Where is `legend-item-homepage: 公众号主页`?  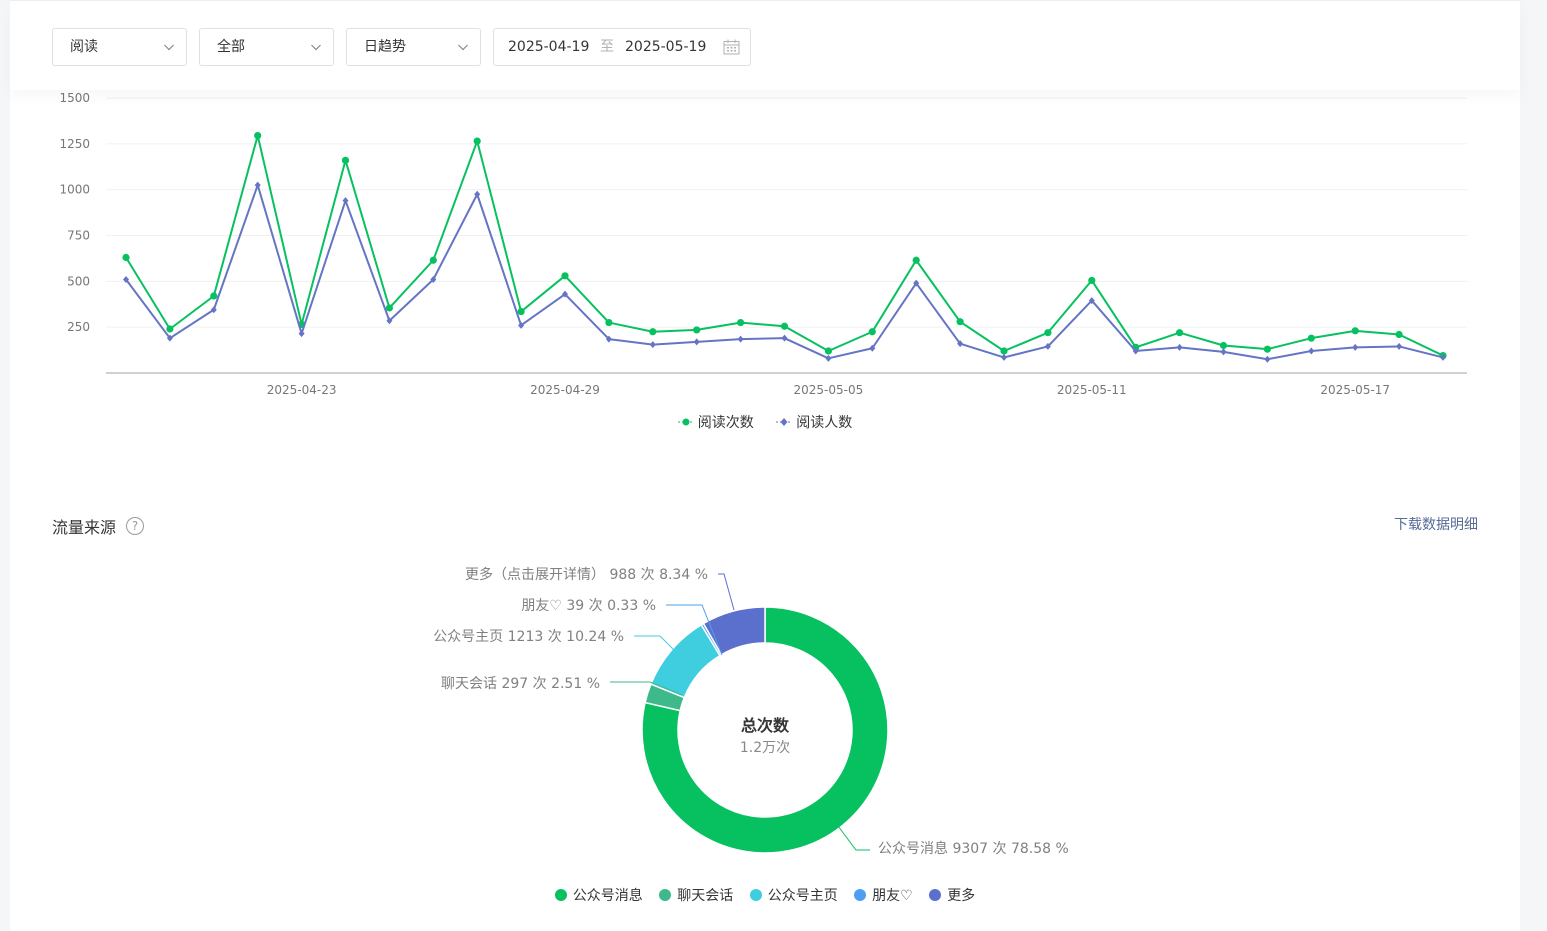 legend-item-homepage: 公众号主页 is located at coordinates (793, 895).